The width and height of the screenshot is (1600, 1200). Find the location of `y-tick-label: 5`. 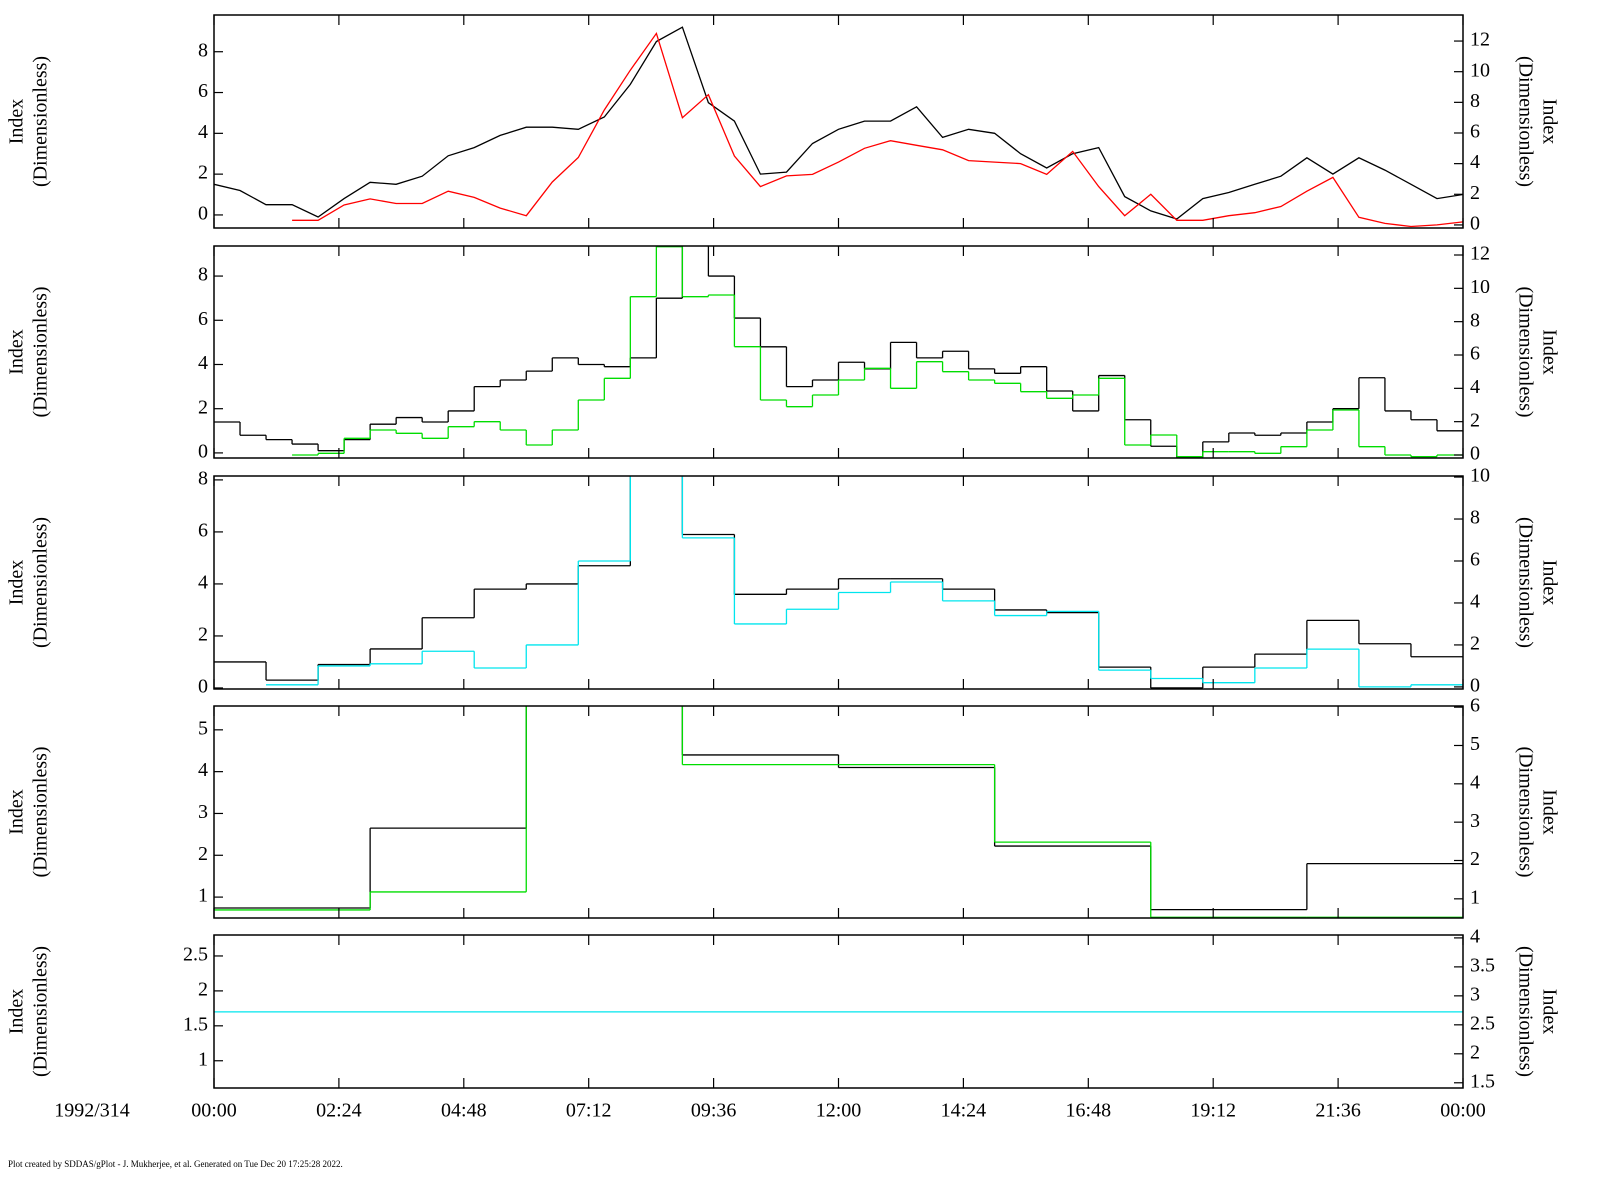

y-tick-label: 5 is located at coordinates (203, 728).